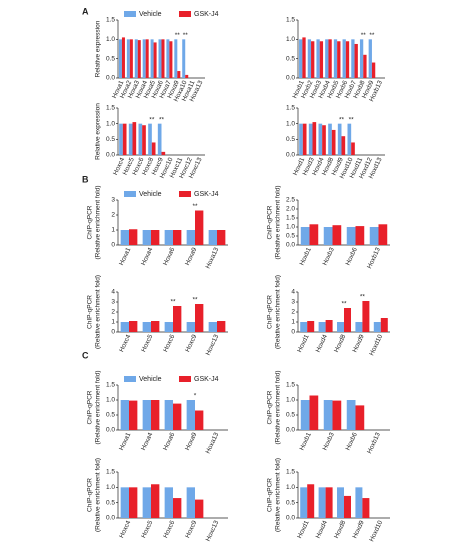 The width and height of the screenshot is (474, 557). What do you see at coordinates (113, 215) in the screenshot?
I see `y-tick-label: 2` at bounding box center [113, 215].